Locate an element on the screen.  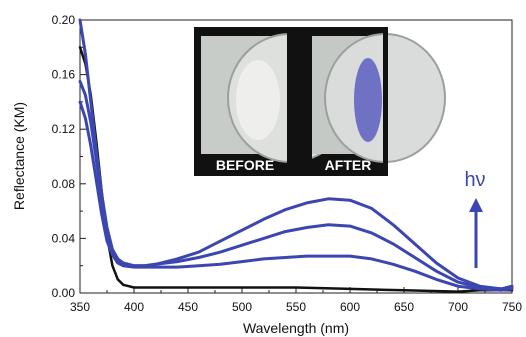
crystals-before is located at coordinates (258, 100).